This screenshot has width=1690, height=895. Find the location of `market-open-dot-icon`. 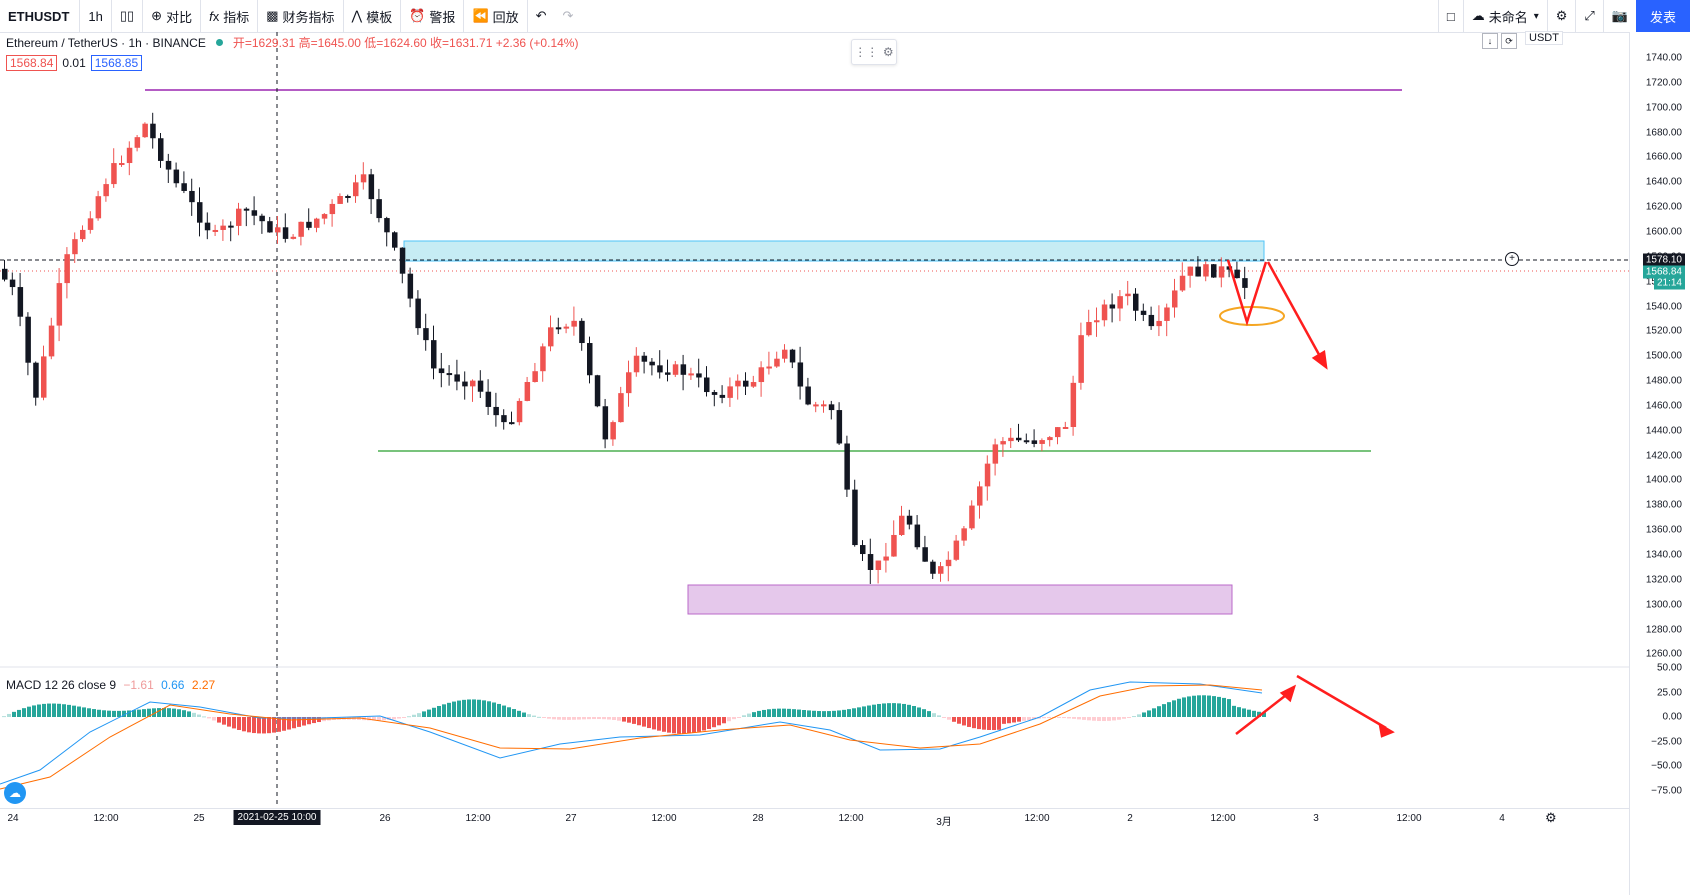

market-open-dot-icon is located at coordinates (219, 42).